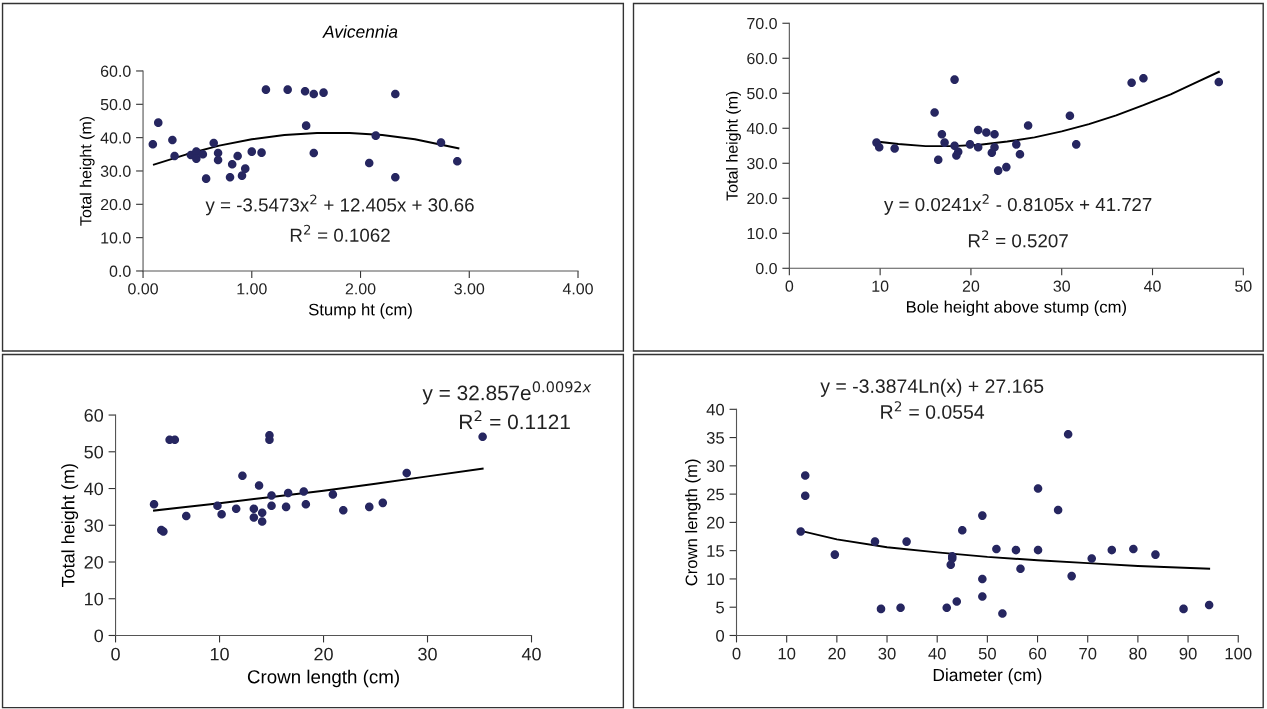 The height and width of the screenshot is (709, 1267). I want to click on y-tick-label: 0.0, so click(120, 271).